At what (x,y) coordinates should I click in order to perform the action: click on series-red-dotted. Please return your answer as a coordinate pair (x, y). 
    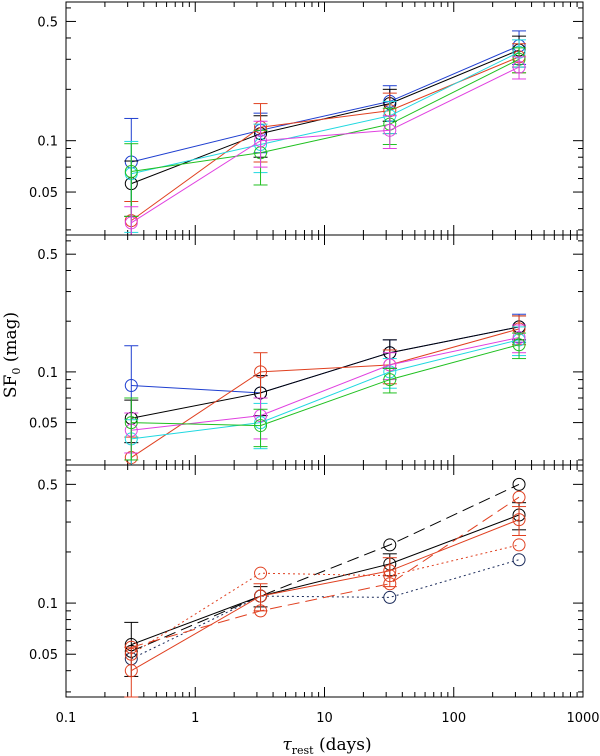
    Looking at the image, I should click on (325, 599).